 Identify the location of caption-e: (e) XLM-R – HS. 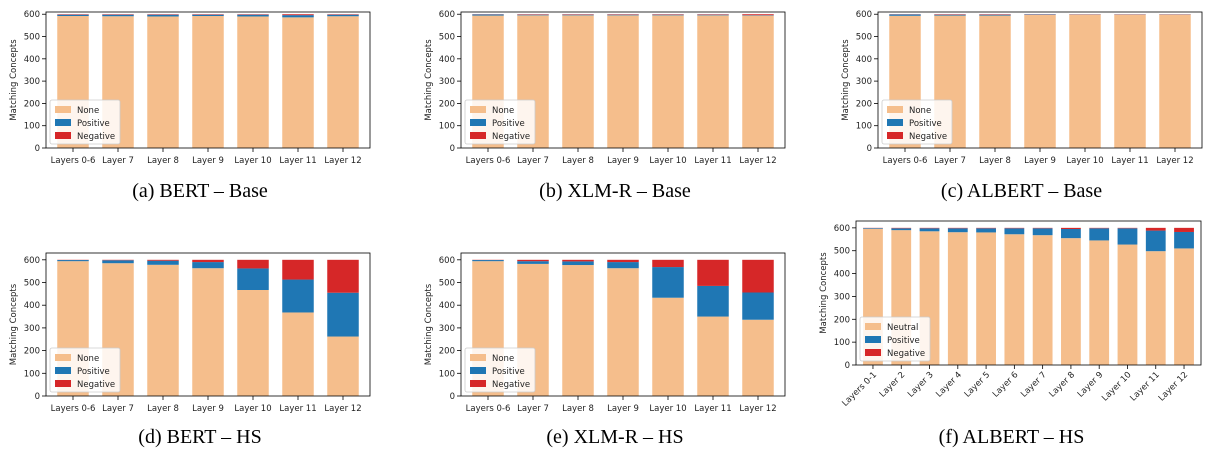
(615, 437).